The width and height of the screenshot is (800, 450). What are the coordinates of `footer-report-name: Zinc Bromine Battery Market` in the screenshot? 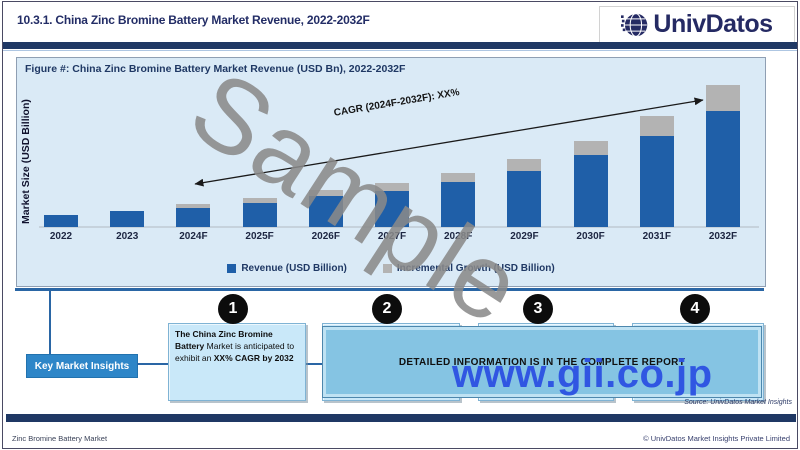 It's located at (60, 438).